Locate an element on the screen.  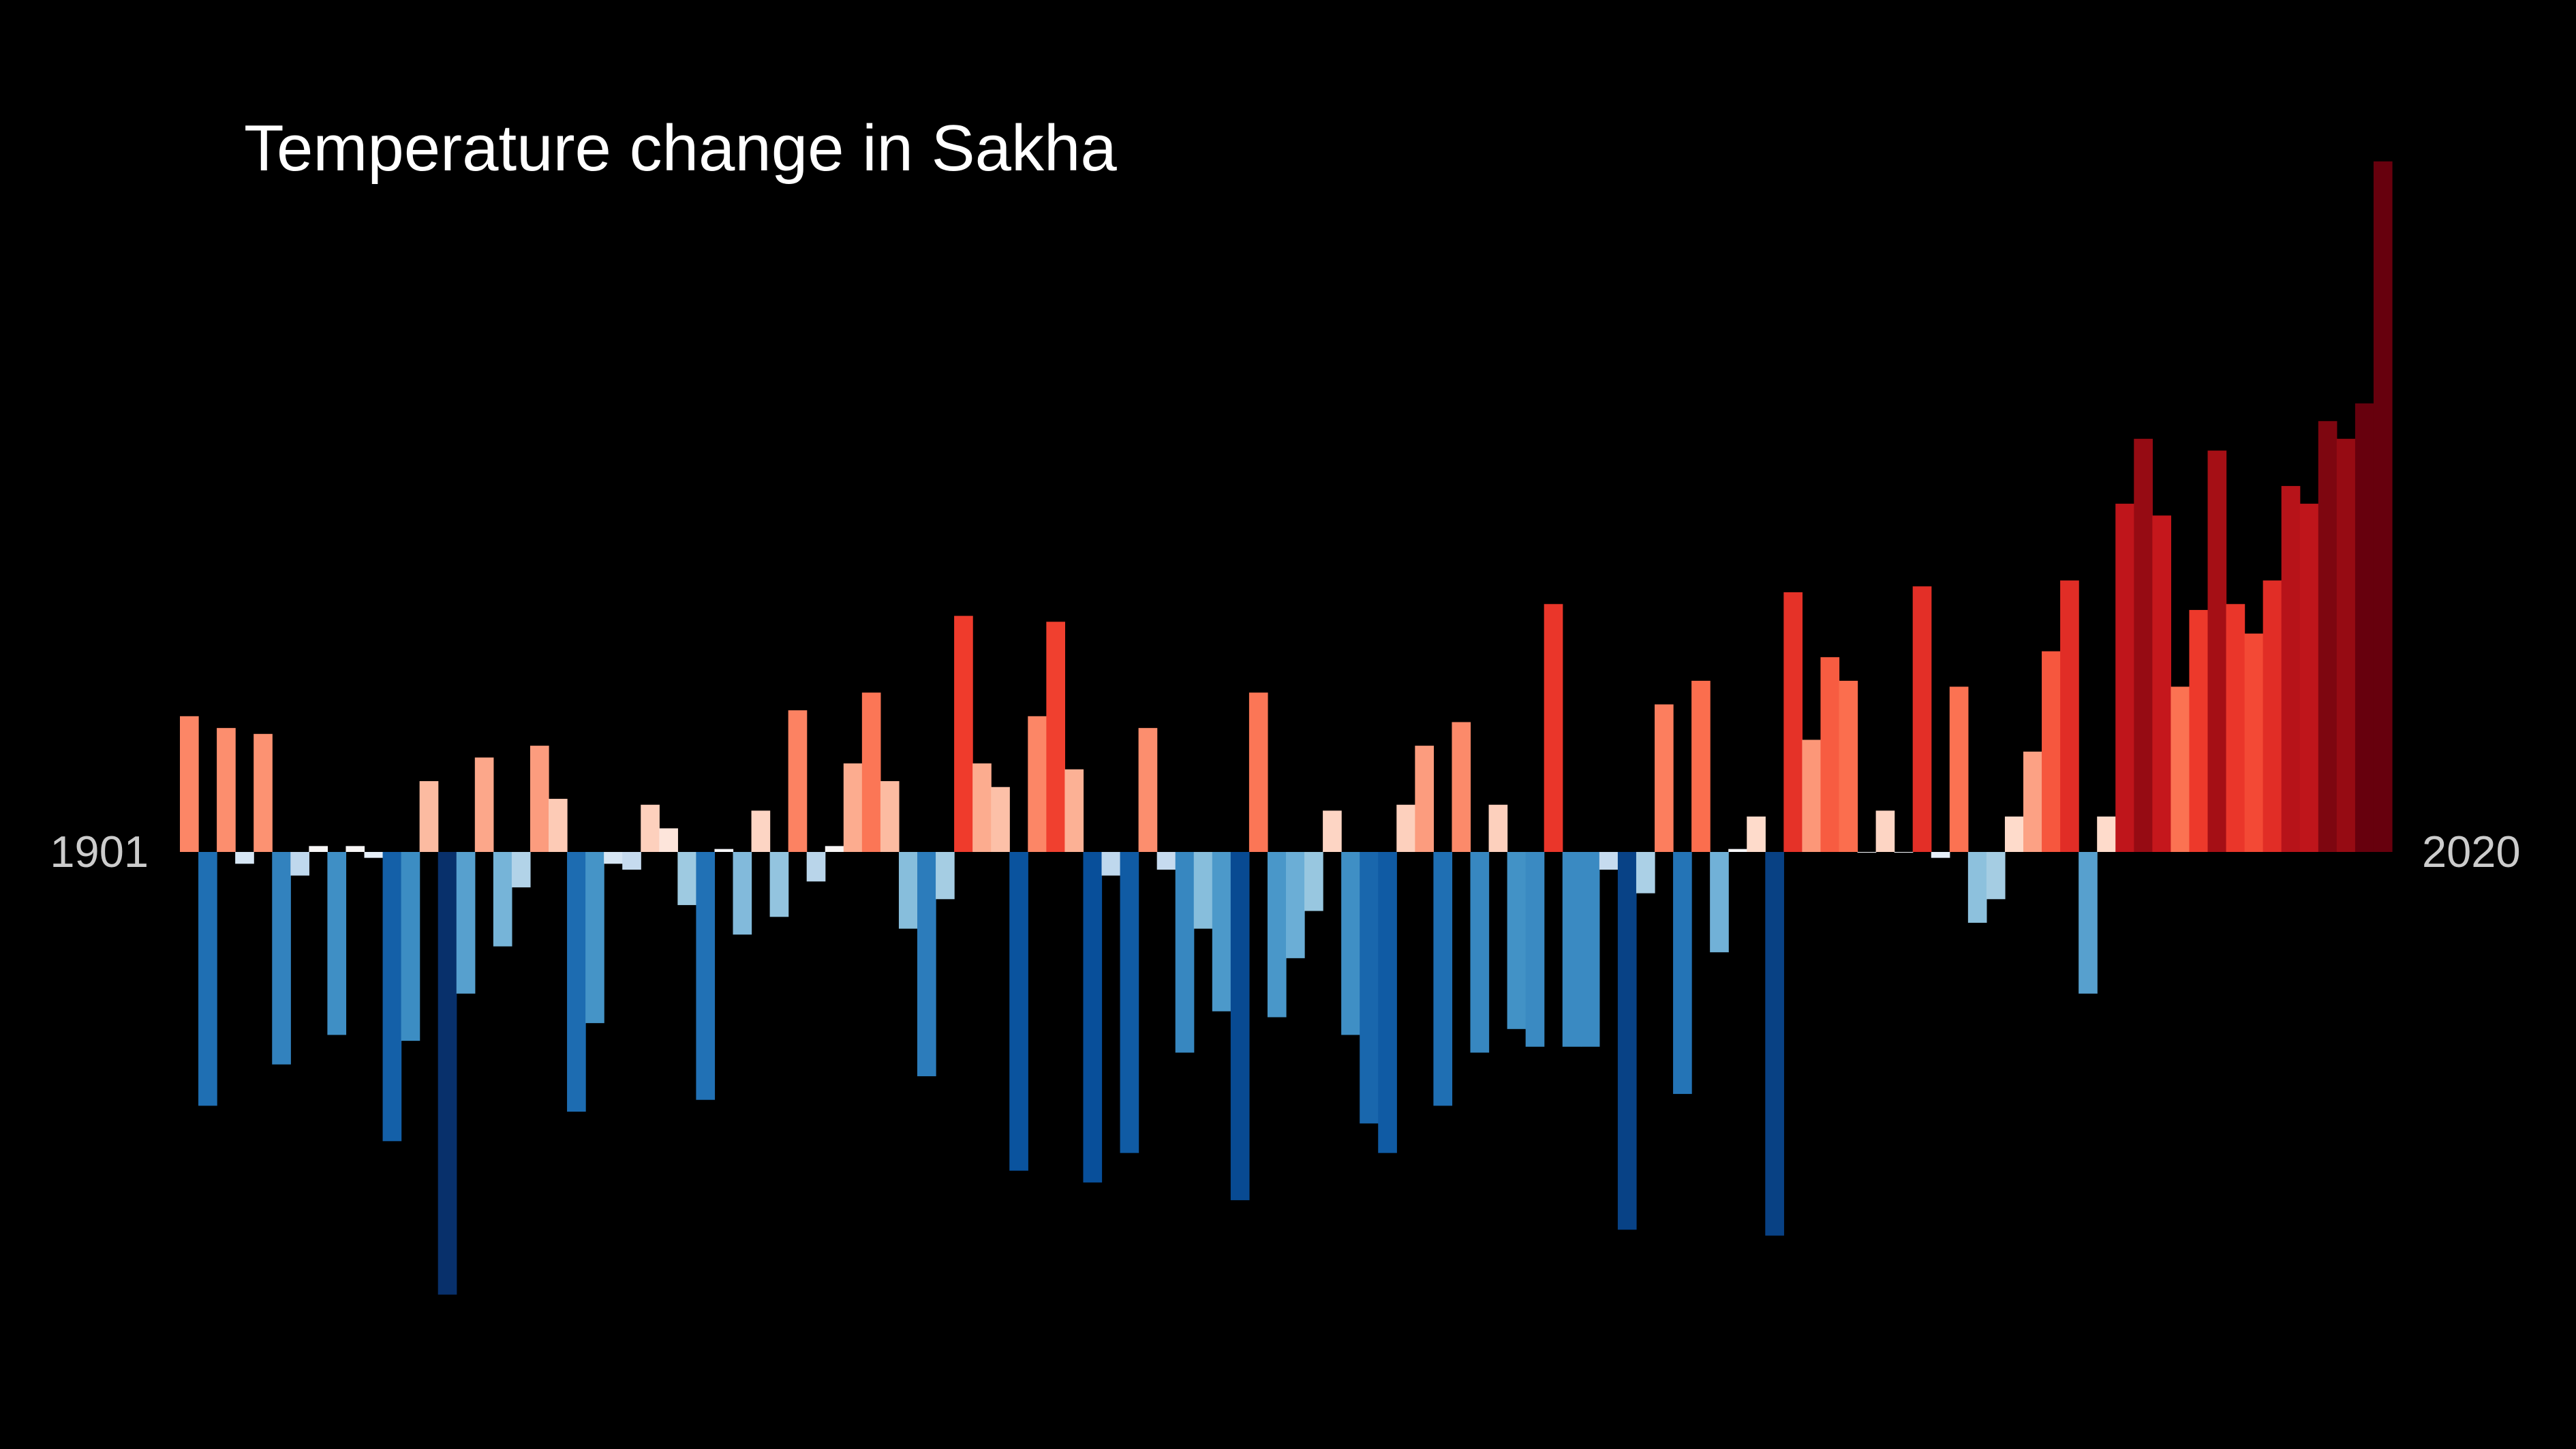
bar-1930 is located at coordinates (724, 850).